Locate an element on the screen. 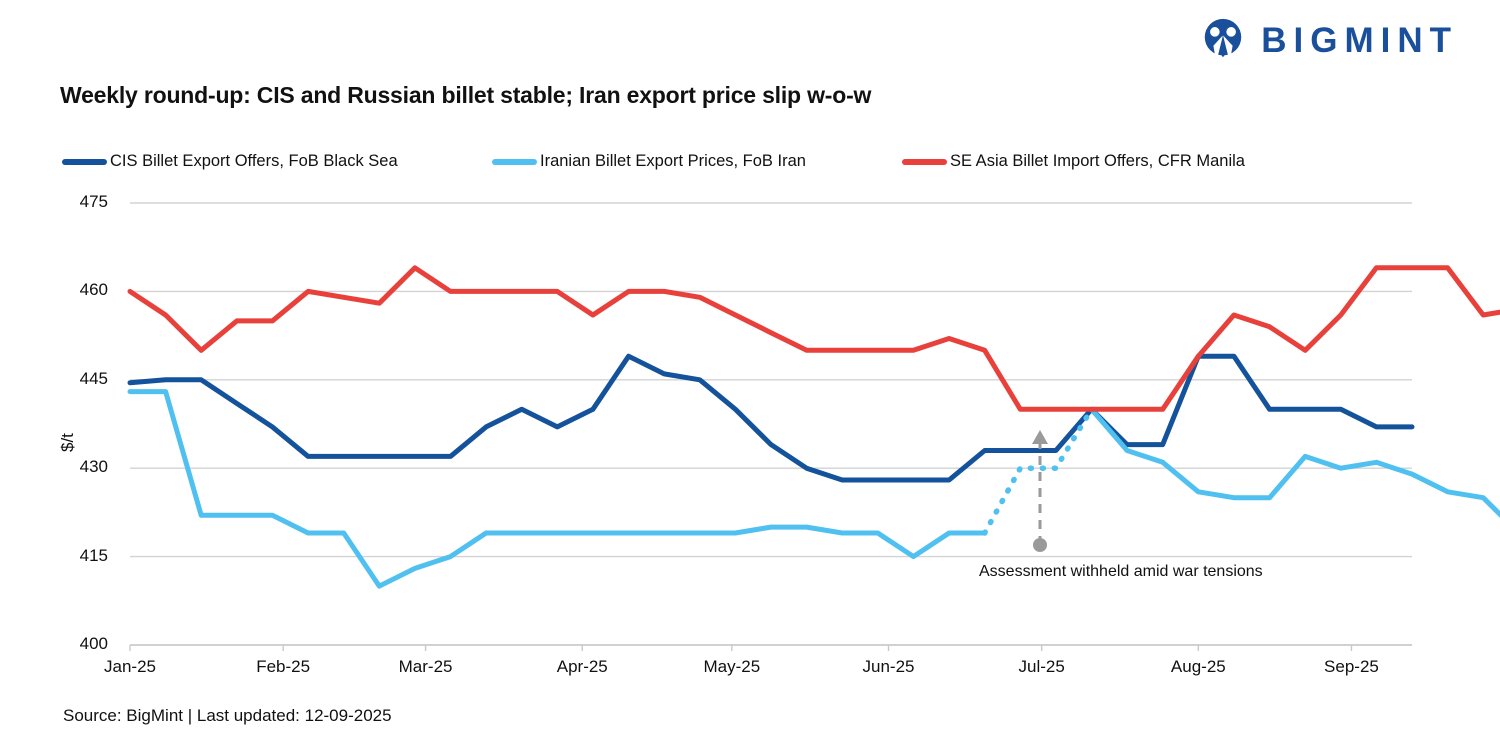 This screenshot has width=1500, height=755. annotation-label: Assessment withheld amid war tensions is located at coordinates (1121, 572).